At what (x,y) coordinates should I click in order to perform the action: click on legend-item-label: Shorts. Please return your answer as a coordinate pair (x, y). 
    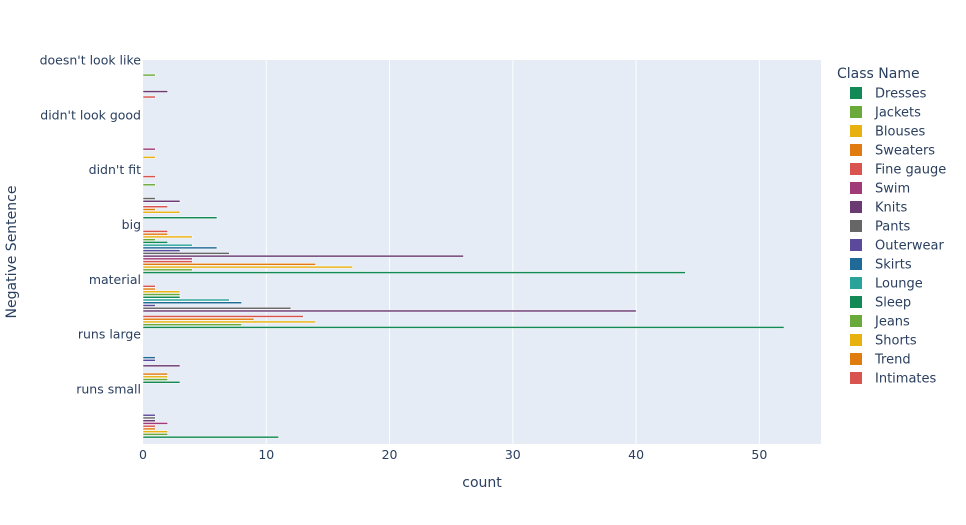
    Looking at the image, I should click on (896, 341).